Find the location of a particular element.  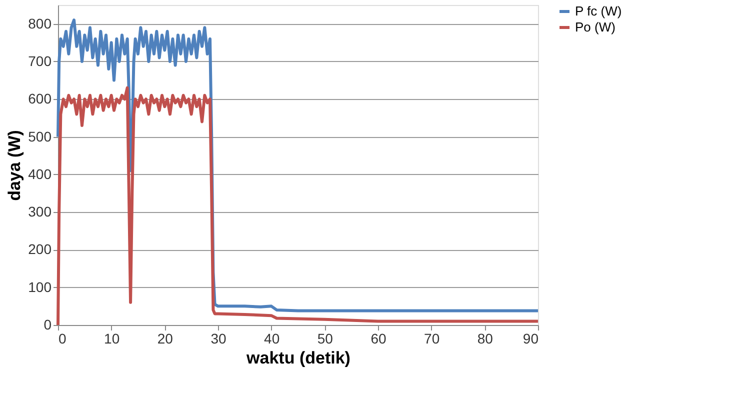

x-axis-title: waktu (detik) is located at coordinates (298, 358).